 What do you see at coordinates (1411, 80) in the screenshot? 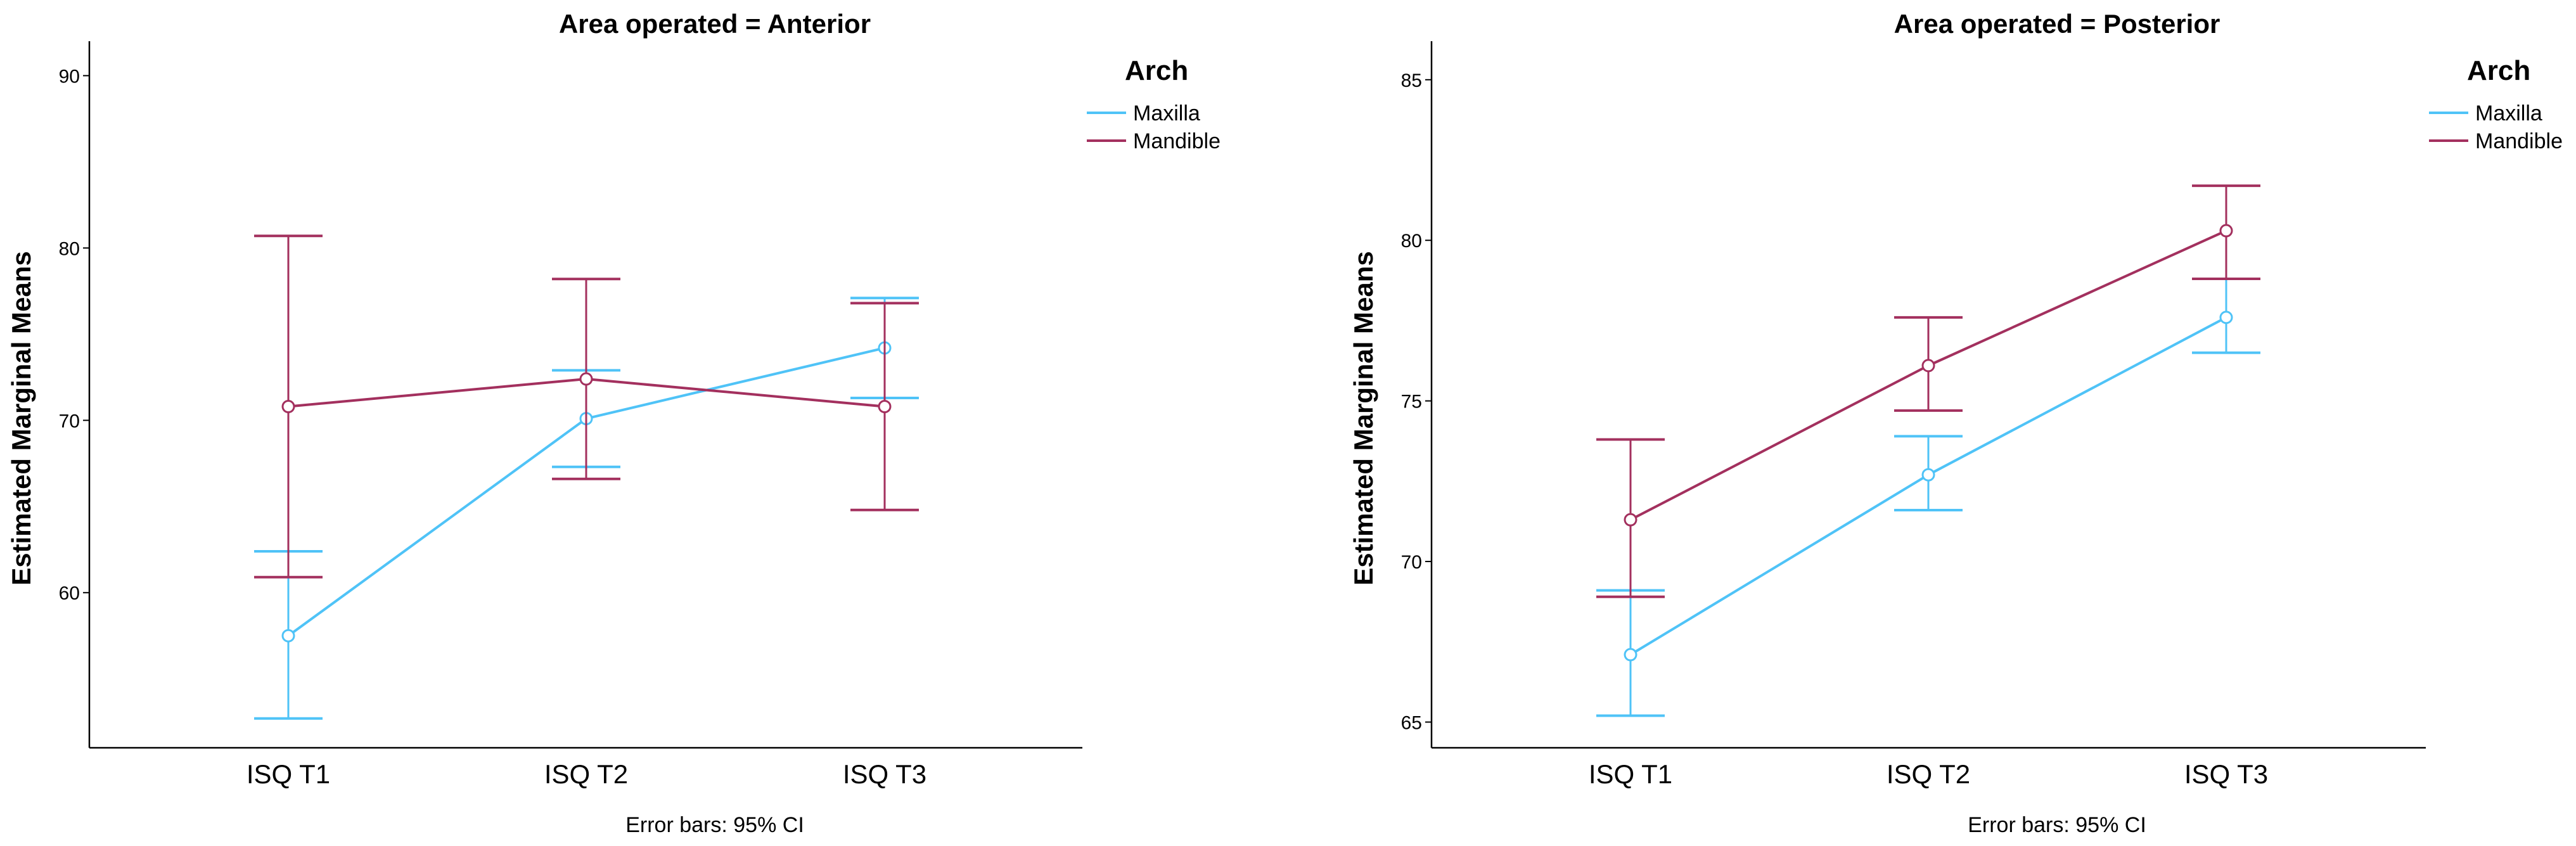
I see `y-tick-label: 85` at bounding box center [1411, 80].